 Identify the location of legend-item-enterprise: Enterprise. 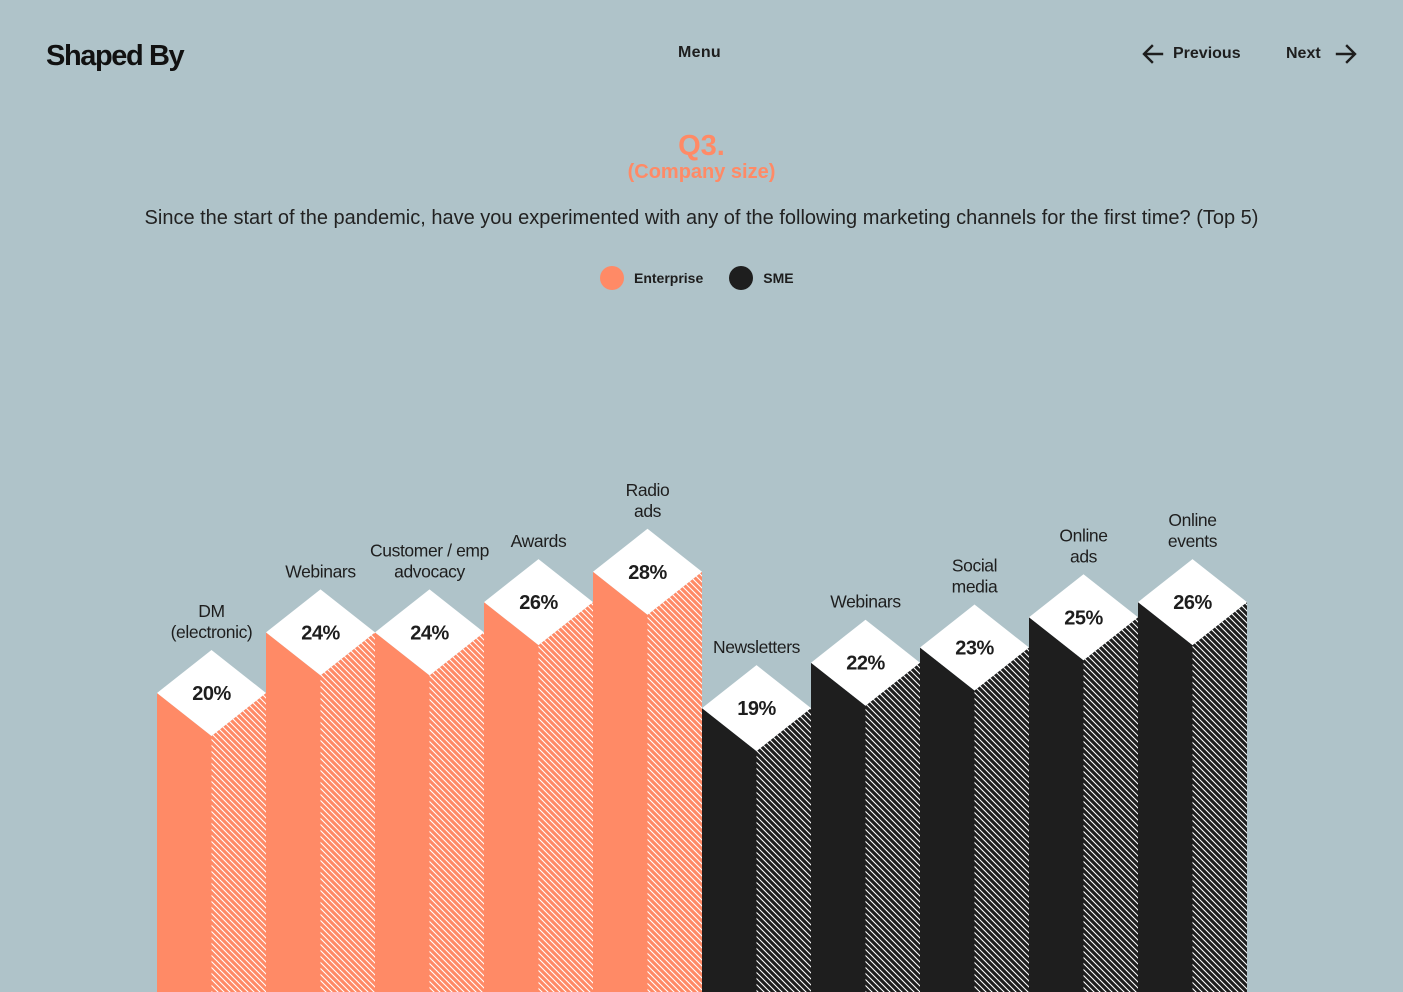
(651, 278).